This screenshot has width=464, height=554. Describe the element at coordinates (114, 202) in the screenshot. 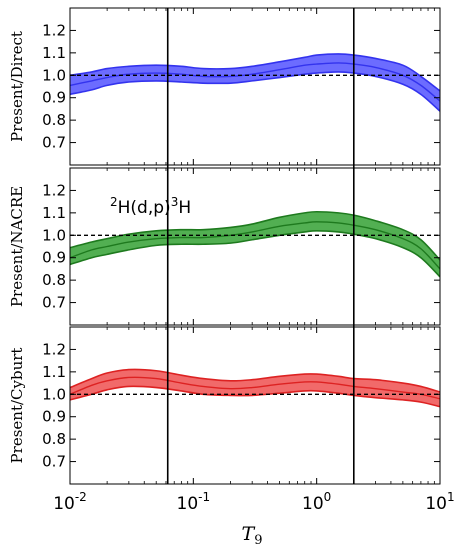

I see `annotation-superscript-1: 2` at that location.